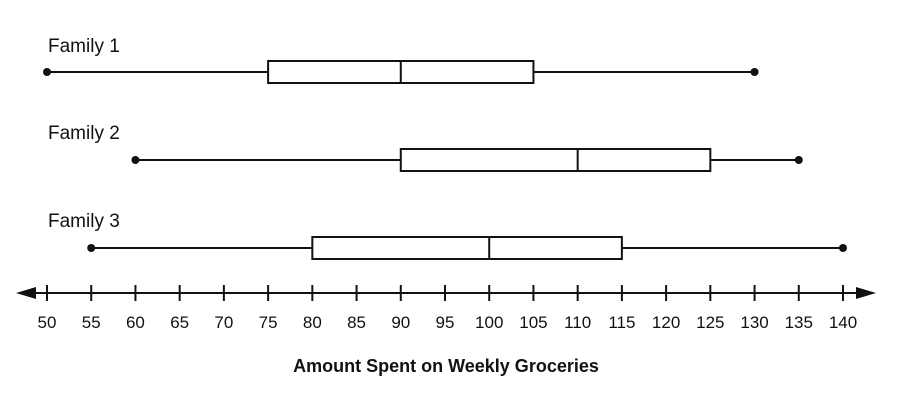 Image resolution: width=906 pixels, height=410 pixels. Describe the element at coordinates (47, 322) in the screenshot. I see `tick-label: 50` at that location.